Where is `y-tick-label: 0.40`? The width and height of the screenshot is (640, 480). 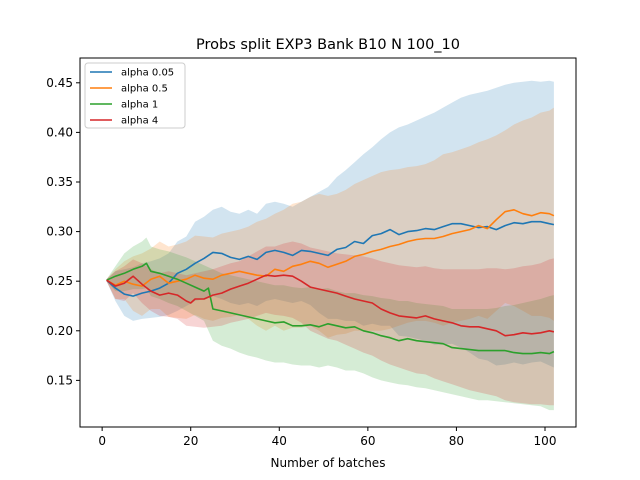
y-tick-label: 0.40 is located at coordinates (59, 132).